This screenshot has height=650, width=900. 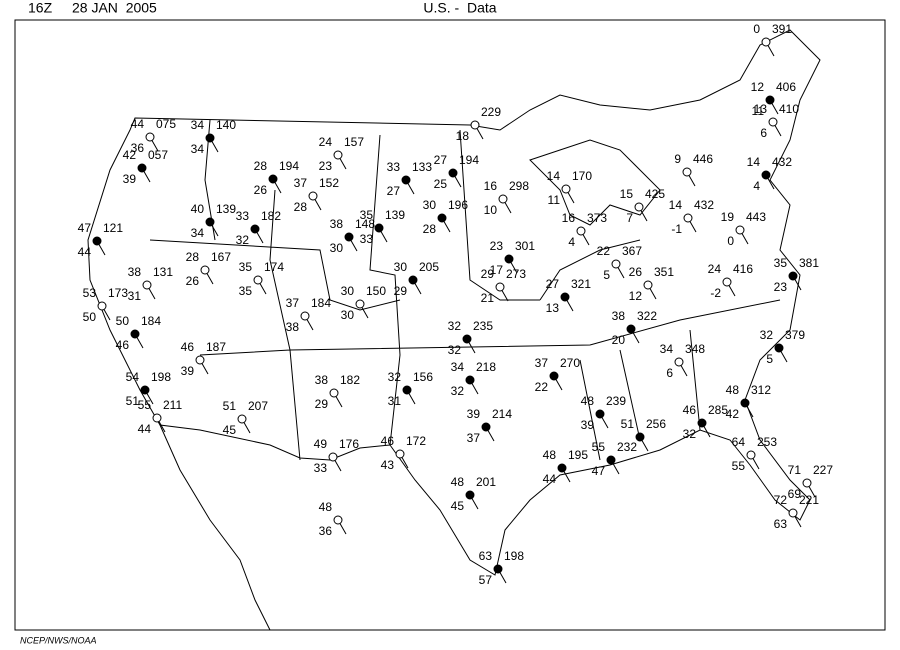 What do you see at coordinates (326, 507) in the screenshot?
I see `temperature: 48` at bounding box center [326, 507].